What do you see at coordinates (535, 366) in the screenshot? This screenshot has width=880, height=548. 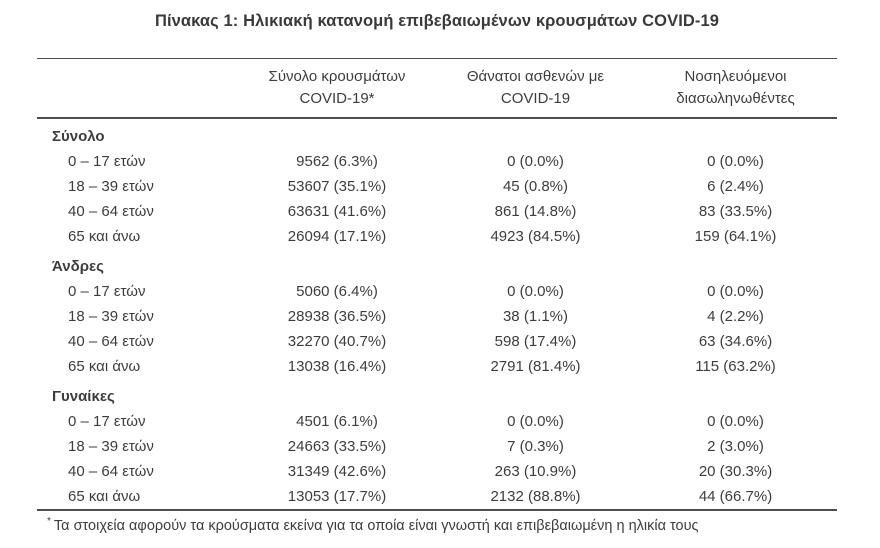 I see `deaths-value: 2791 (81.4%)` at bounding box center [535, 366].